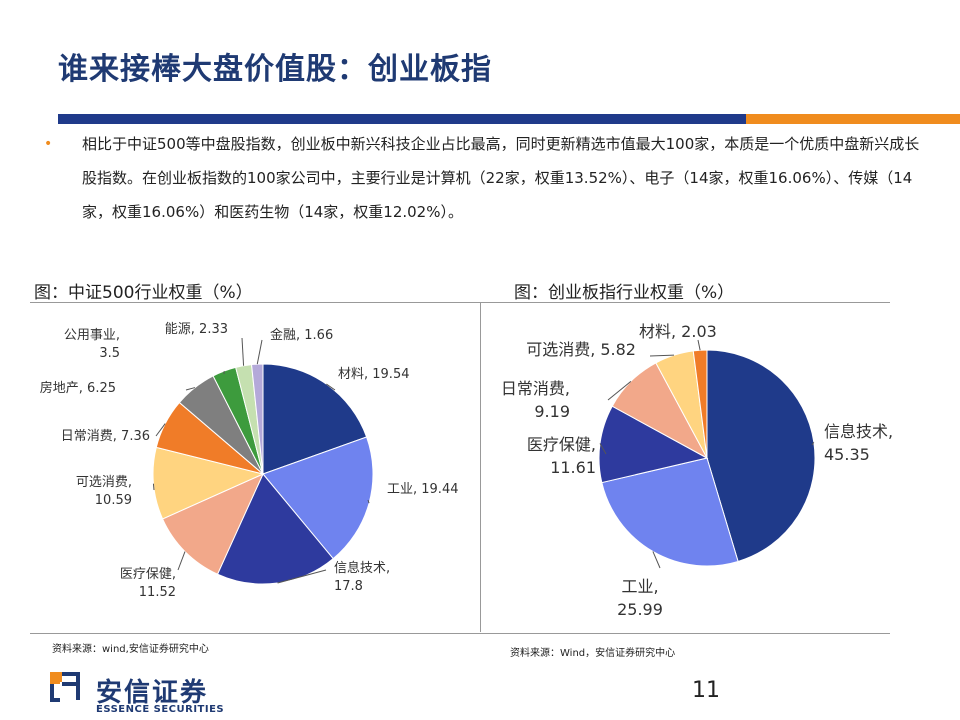 The image size is (960, 720). I want to click on company-english-name: ESSENCE SECURITIES, so click(160, 709).